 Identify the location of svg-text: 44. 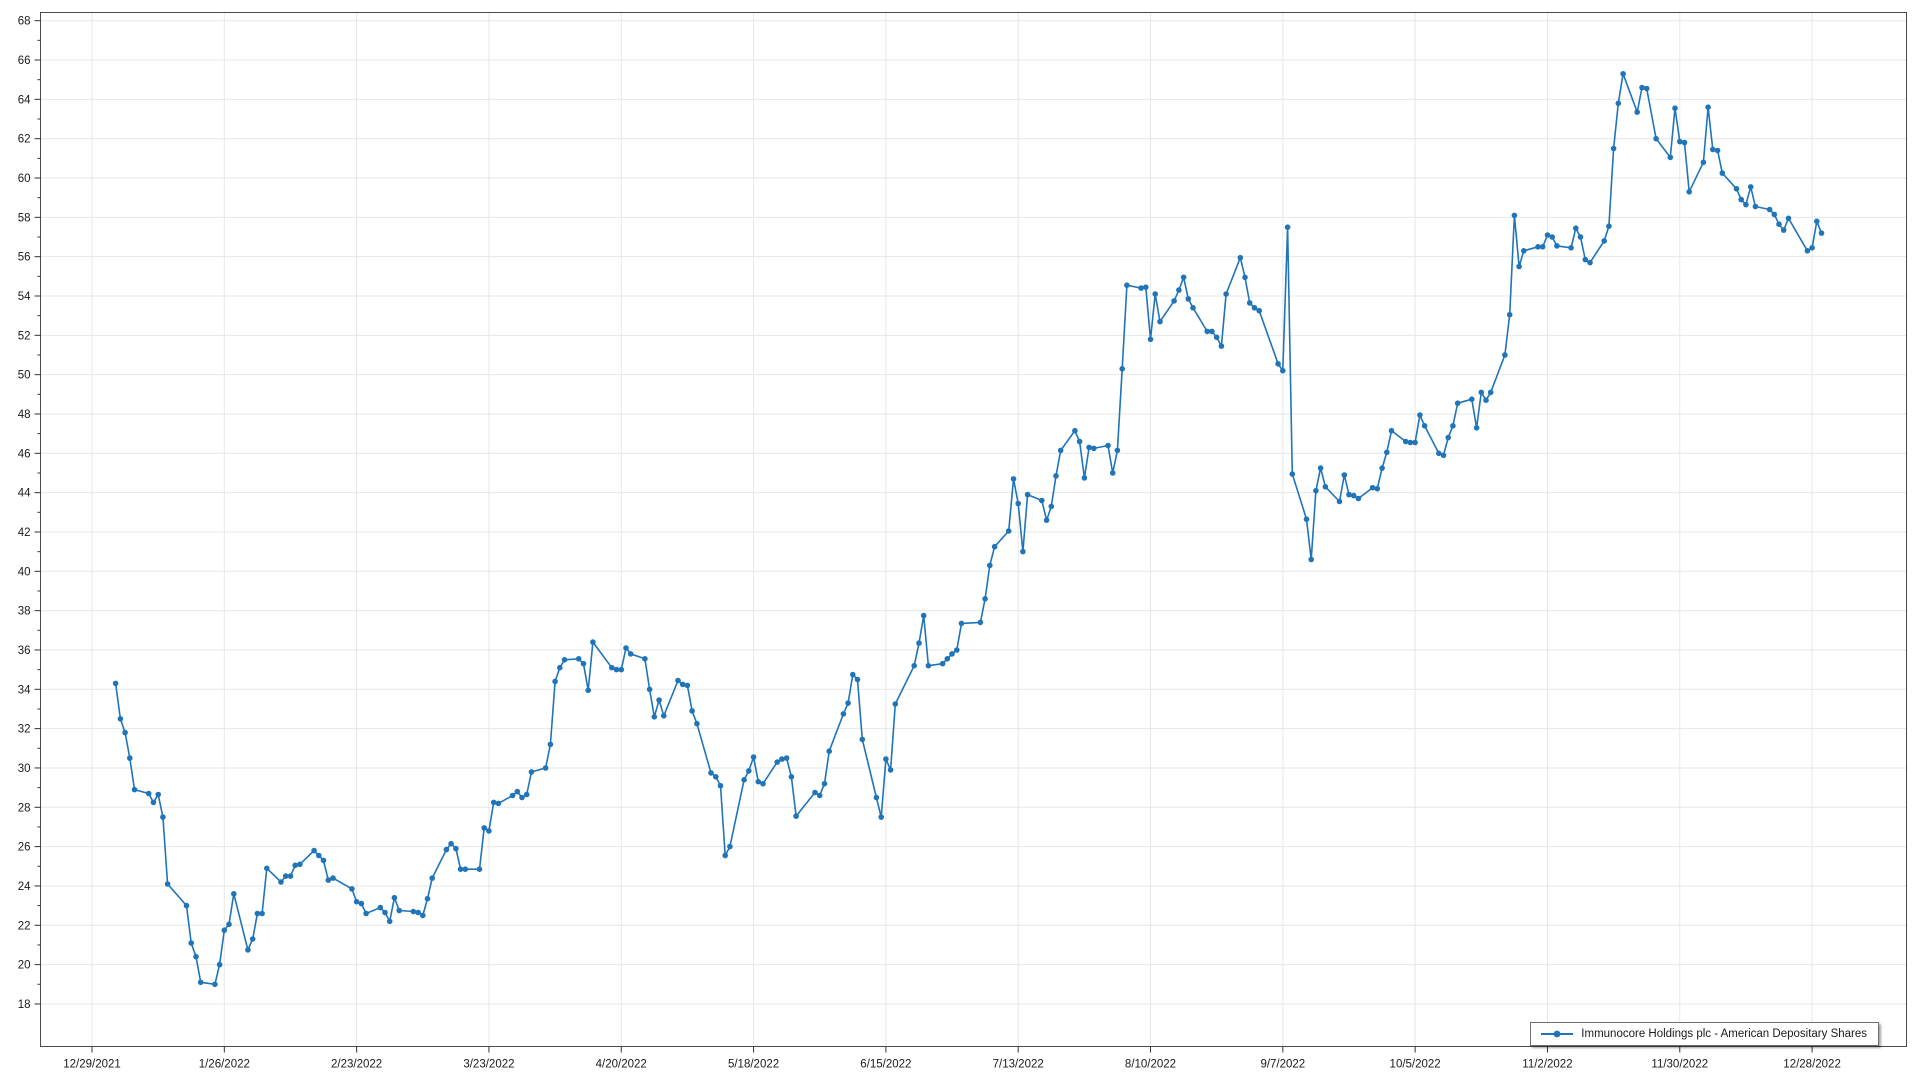
(24, 494).